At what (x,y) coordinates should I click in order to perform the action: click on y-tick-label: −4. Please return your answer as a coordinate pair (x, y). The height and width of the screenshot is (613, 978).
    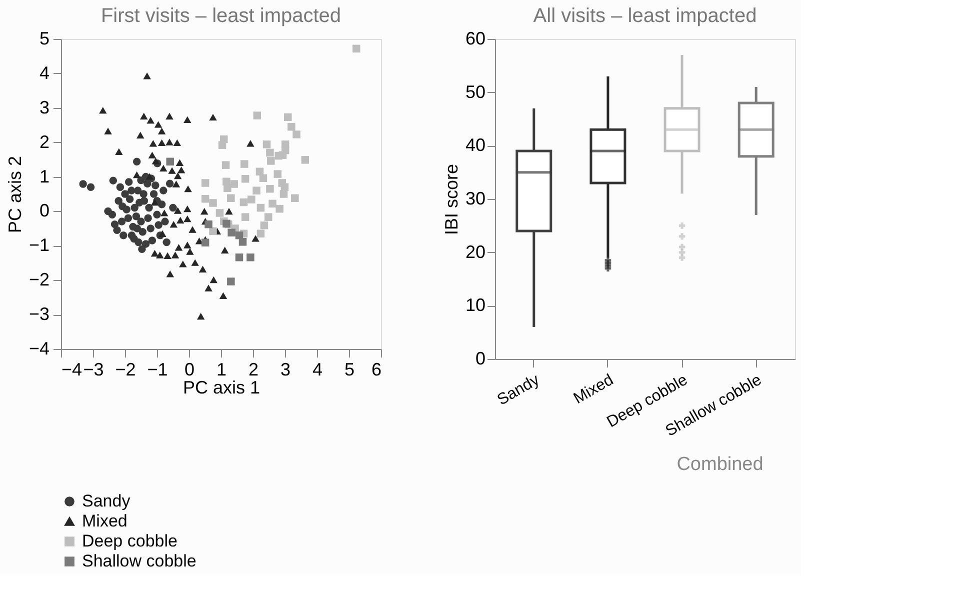
    Looking at the image, I should click on (39, 348).